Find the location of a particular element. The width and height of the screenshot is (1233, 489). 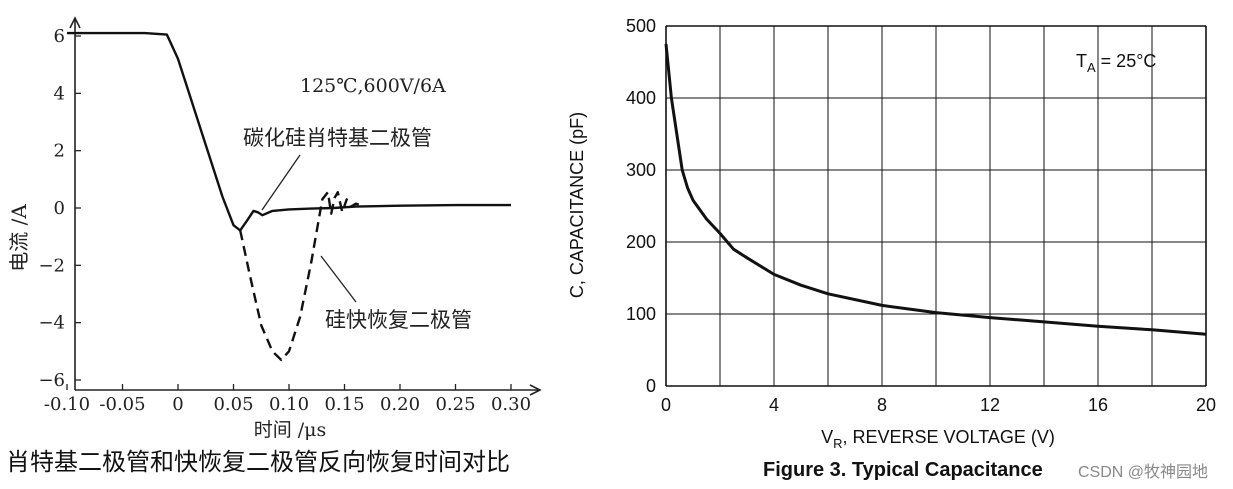

left-x-tick-label: 0 is located at coordinates (177, 404).